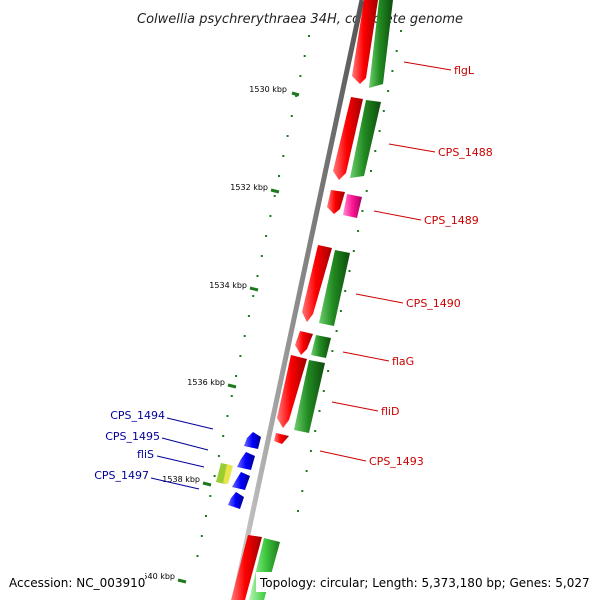  Describe the element at coordinates (365, 139) in the screenshot. I see `gene-cps1488-green` at that location.